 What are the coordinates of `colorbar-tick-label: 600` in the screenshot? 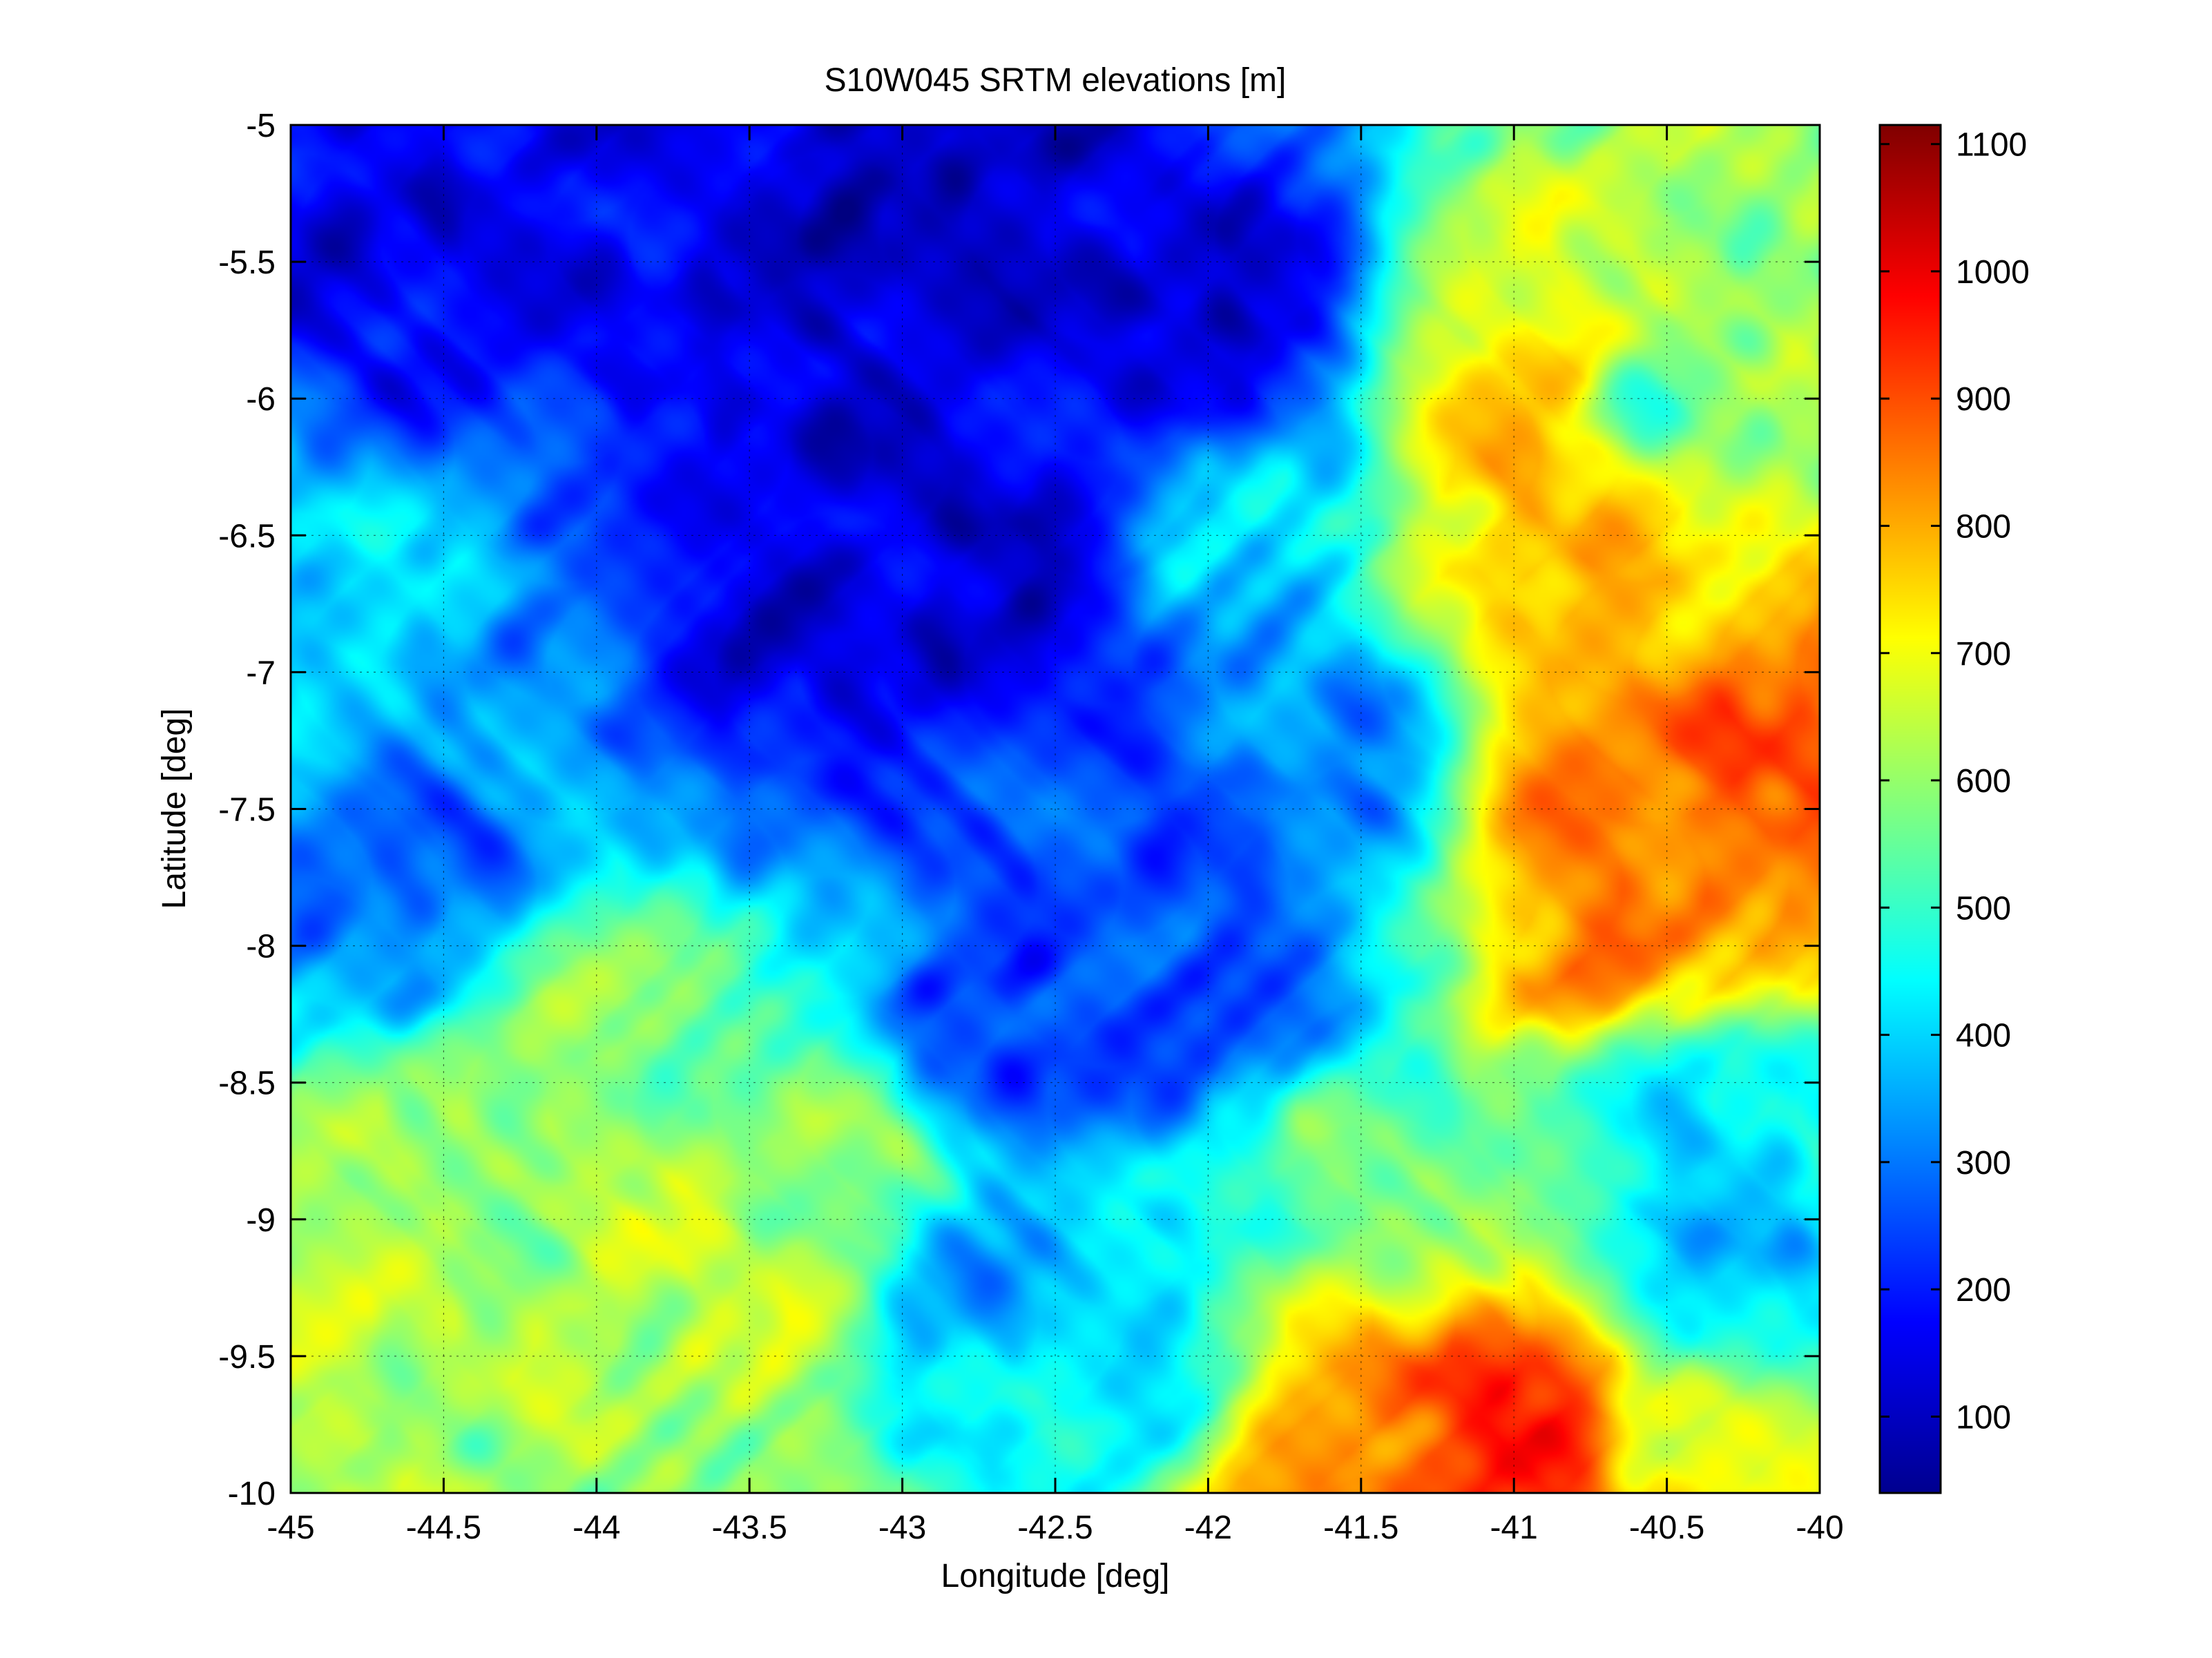 It's located at (1984, 781).